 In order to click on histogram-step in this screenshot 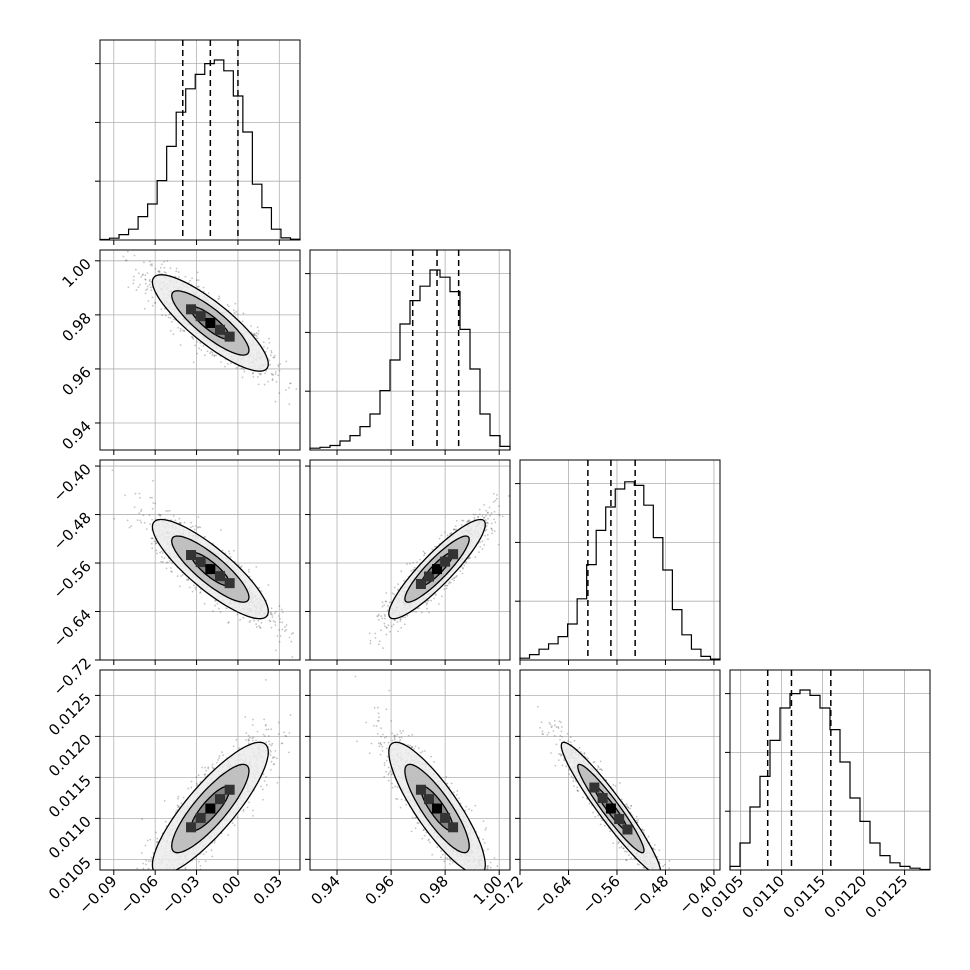, I will do `click(410, 359)`.